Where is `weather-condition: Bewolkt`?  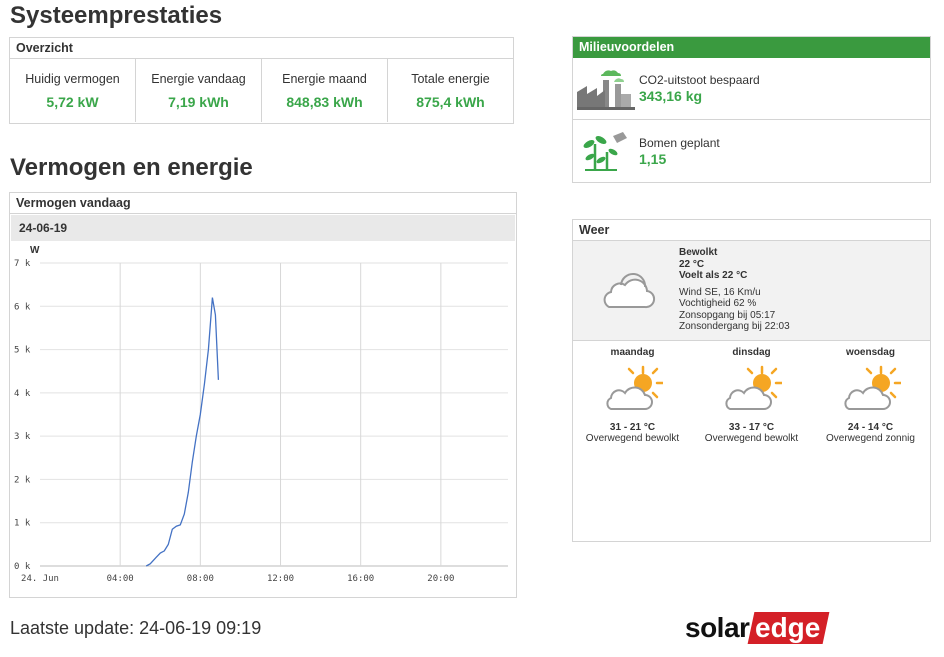 weather-condition: Bewolkt is located at coordinates (698, 252).